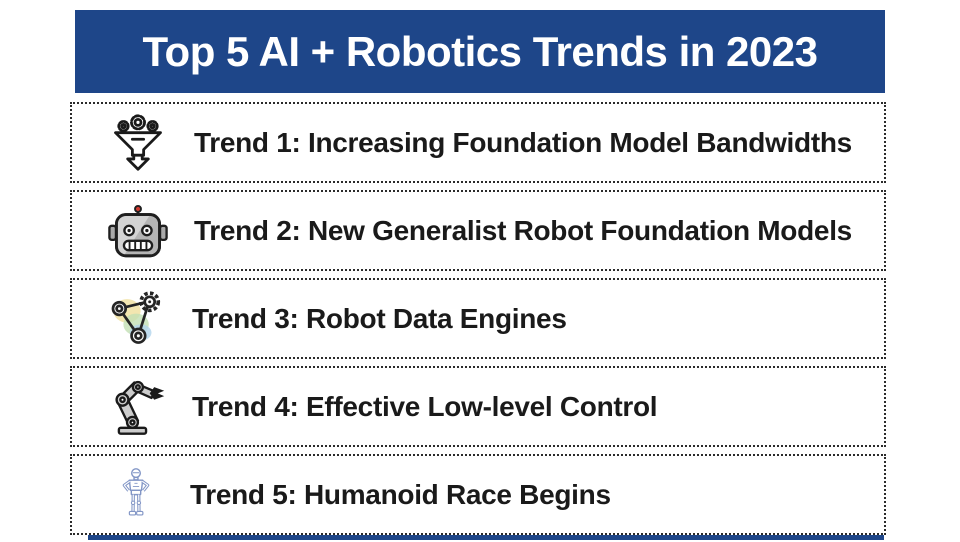 The image size is (960, 542). I want to click on trend-row-5: Trend 5: Humanoid Race Begins, so click(478, 494).